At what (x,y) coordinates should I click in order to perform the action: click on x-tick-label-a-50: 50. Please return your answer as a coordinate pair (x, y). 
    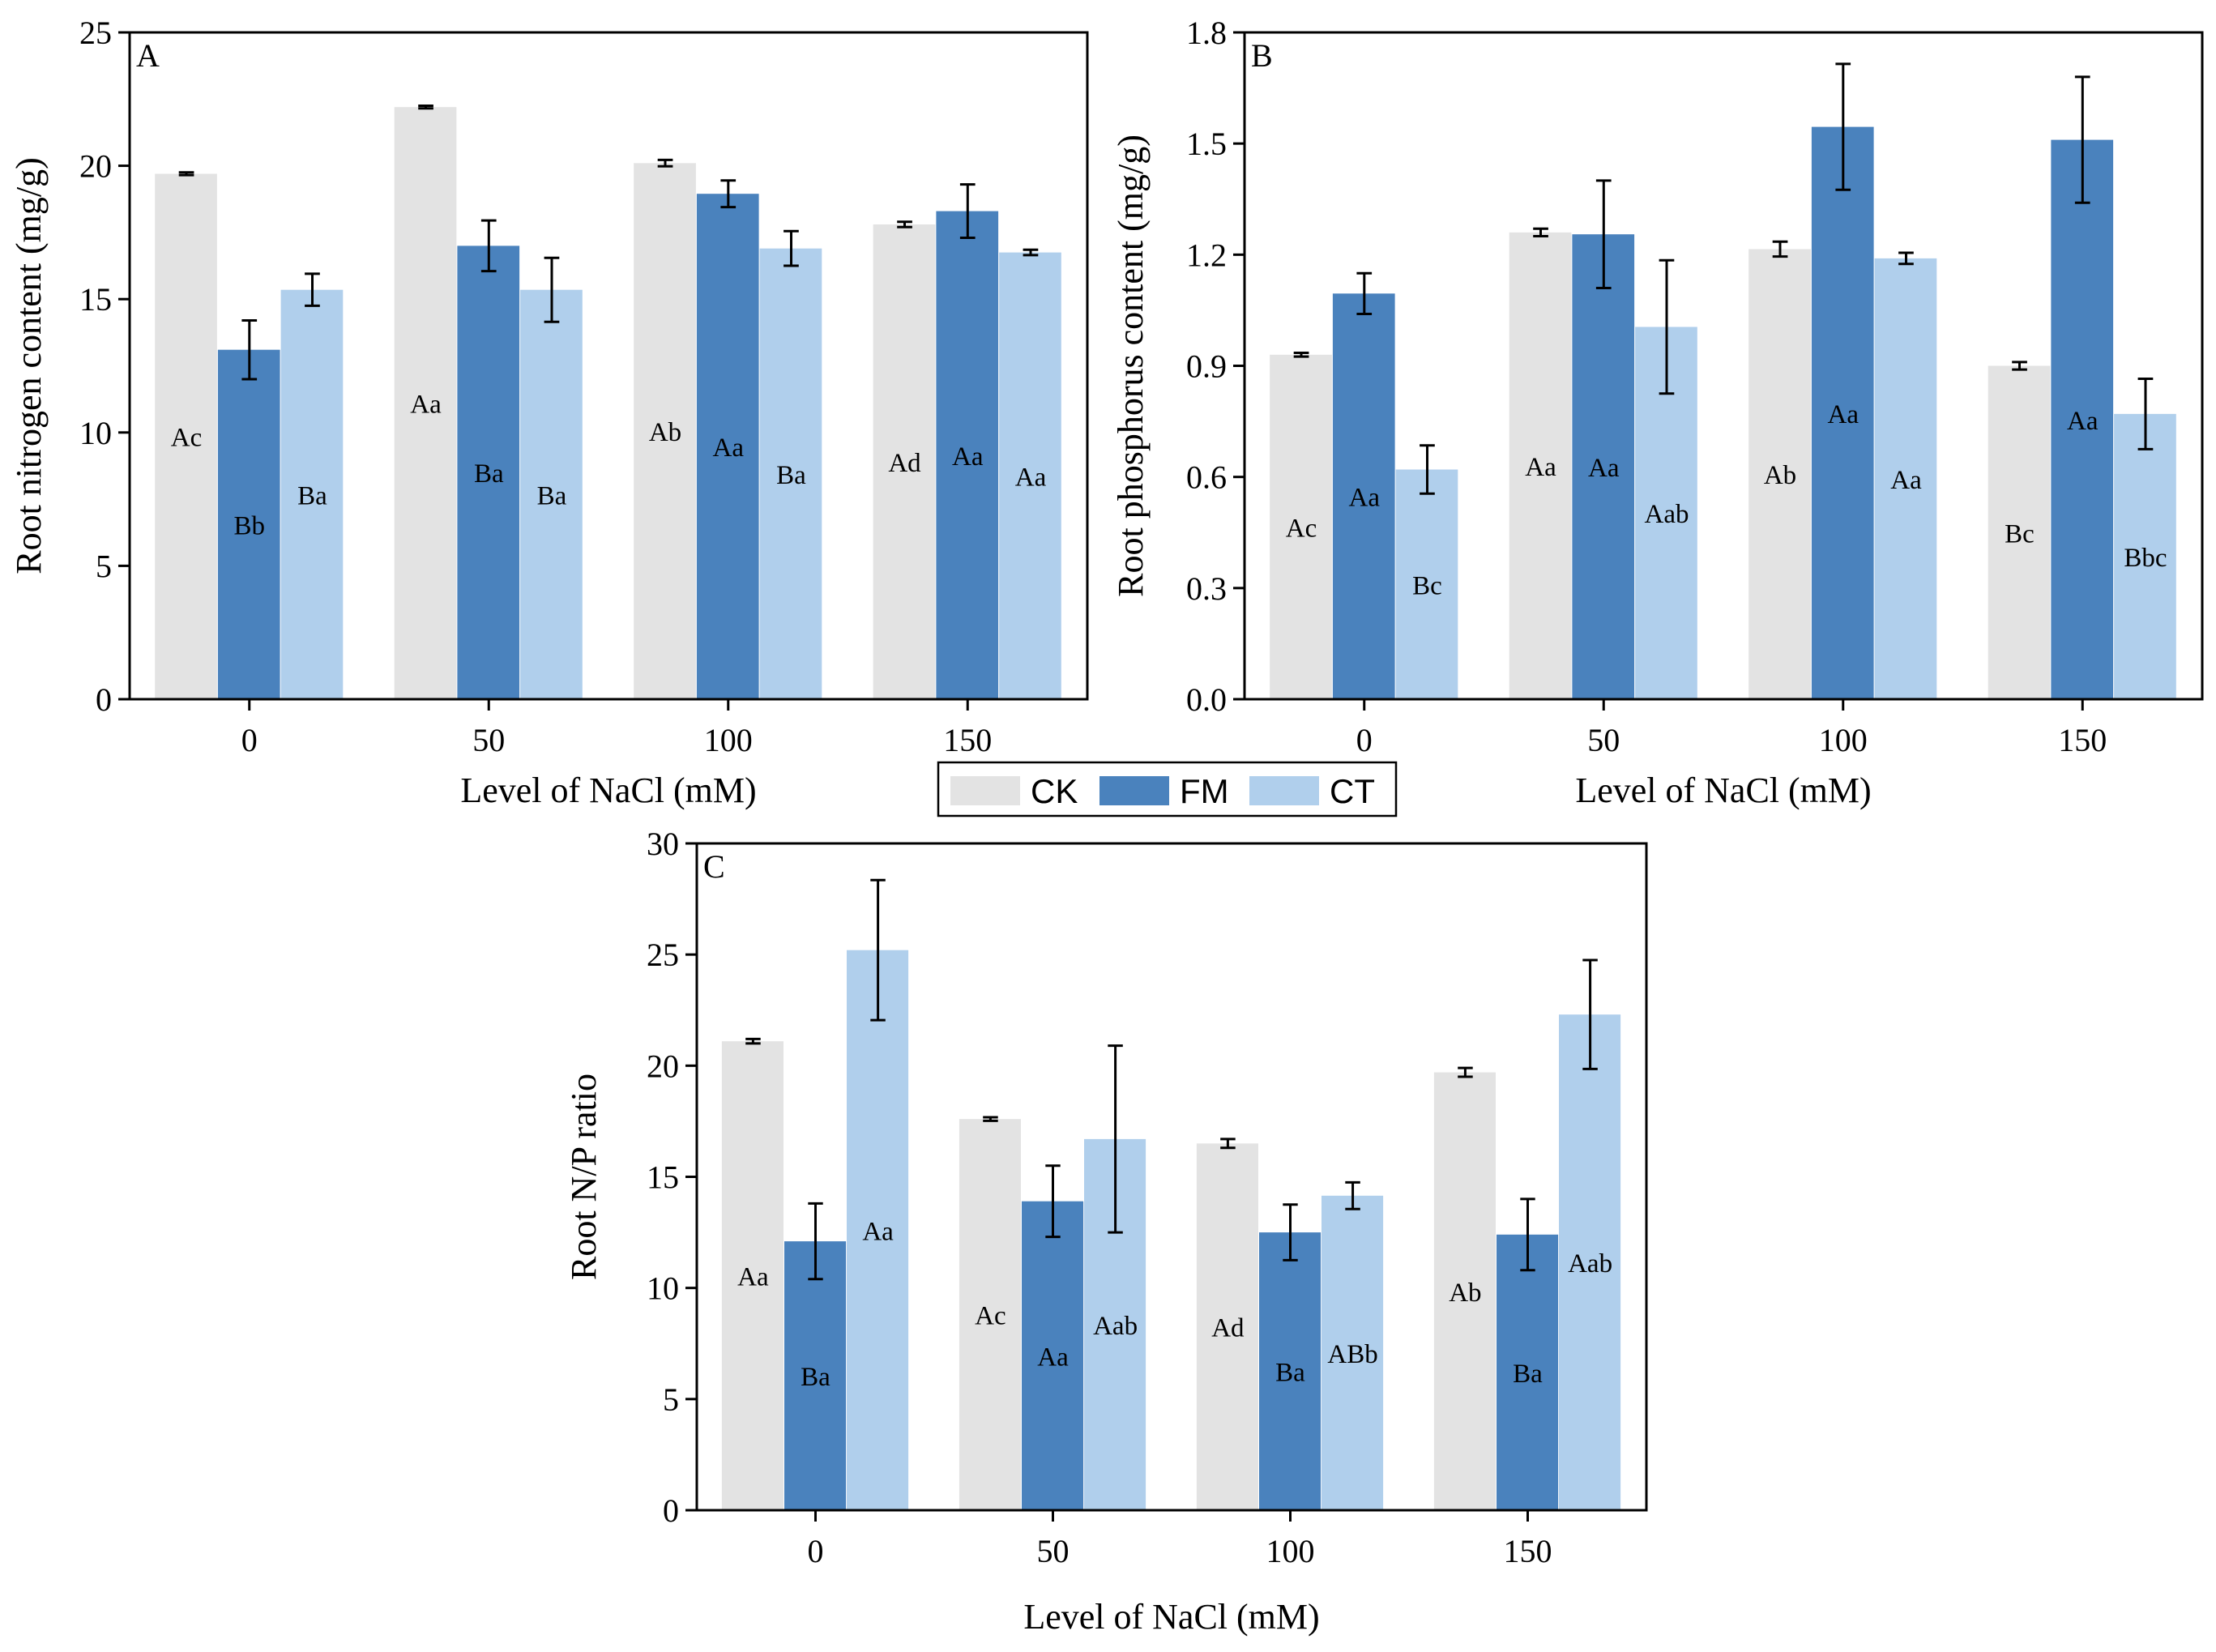
    Looking at the image, I should click on (488, 740).